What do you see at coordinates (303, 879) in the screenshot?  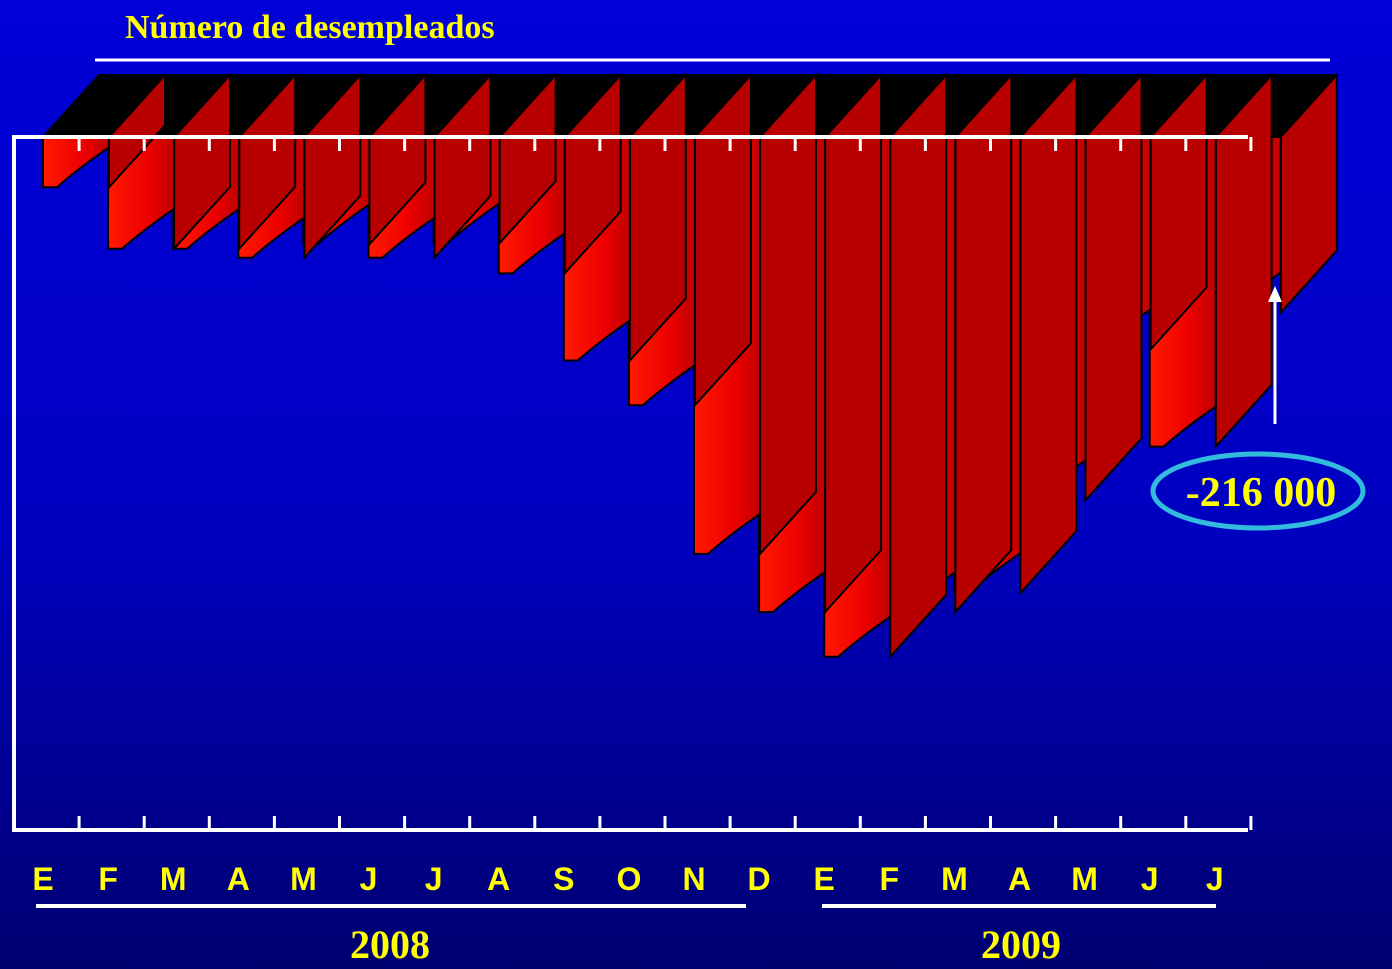 I see `month-label-4: M` at bounding box center [303, 879].